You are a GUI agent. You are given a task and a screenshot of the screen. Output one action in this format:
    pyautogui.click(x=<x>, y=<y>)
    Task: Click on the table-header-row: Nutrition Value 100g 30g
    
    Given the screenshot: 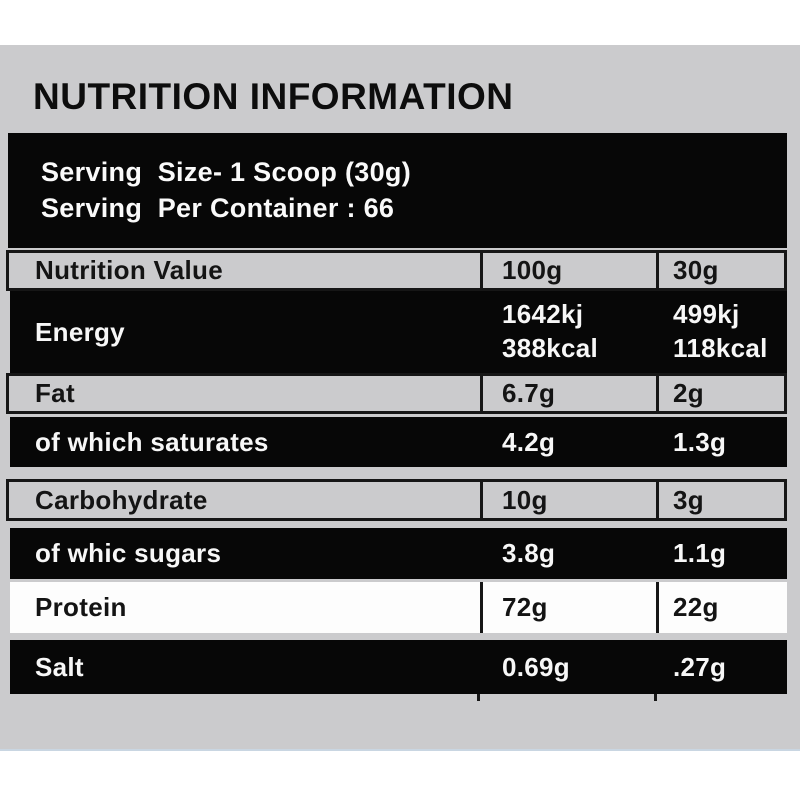 What is the action you would take?
    pyautogui.click(x=396, y=270)
    